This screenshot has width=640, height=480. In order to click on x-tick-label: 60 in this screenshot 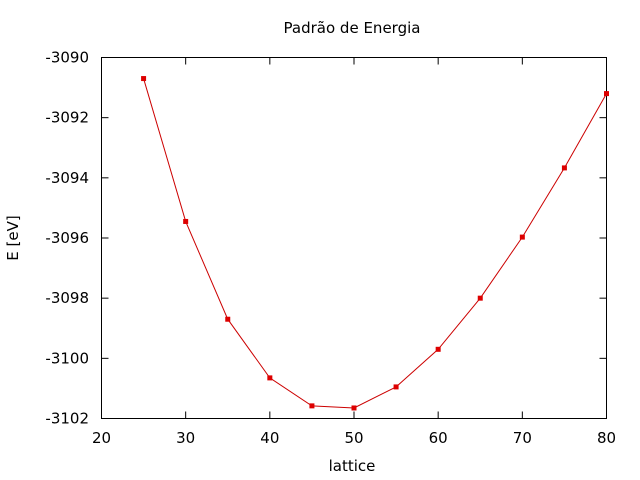, I will do `click(438, 438)`.